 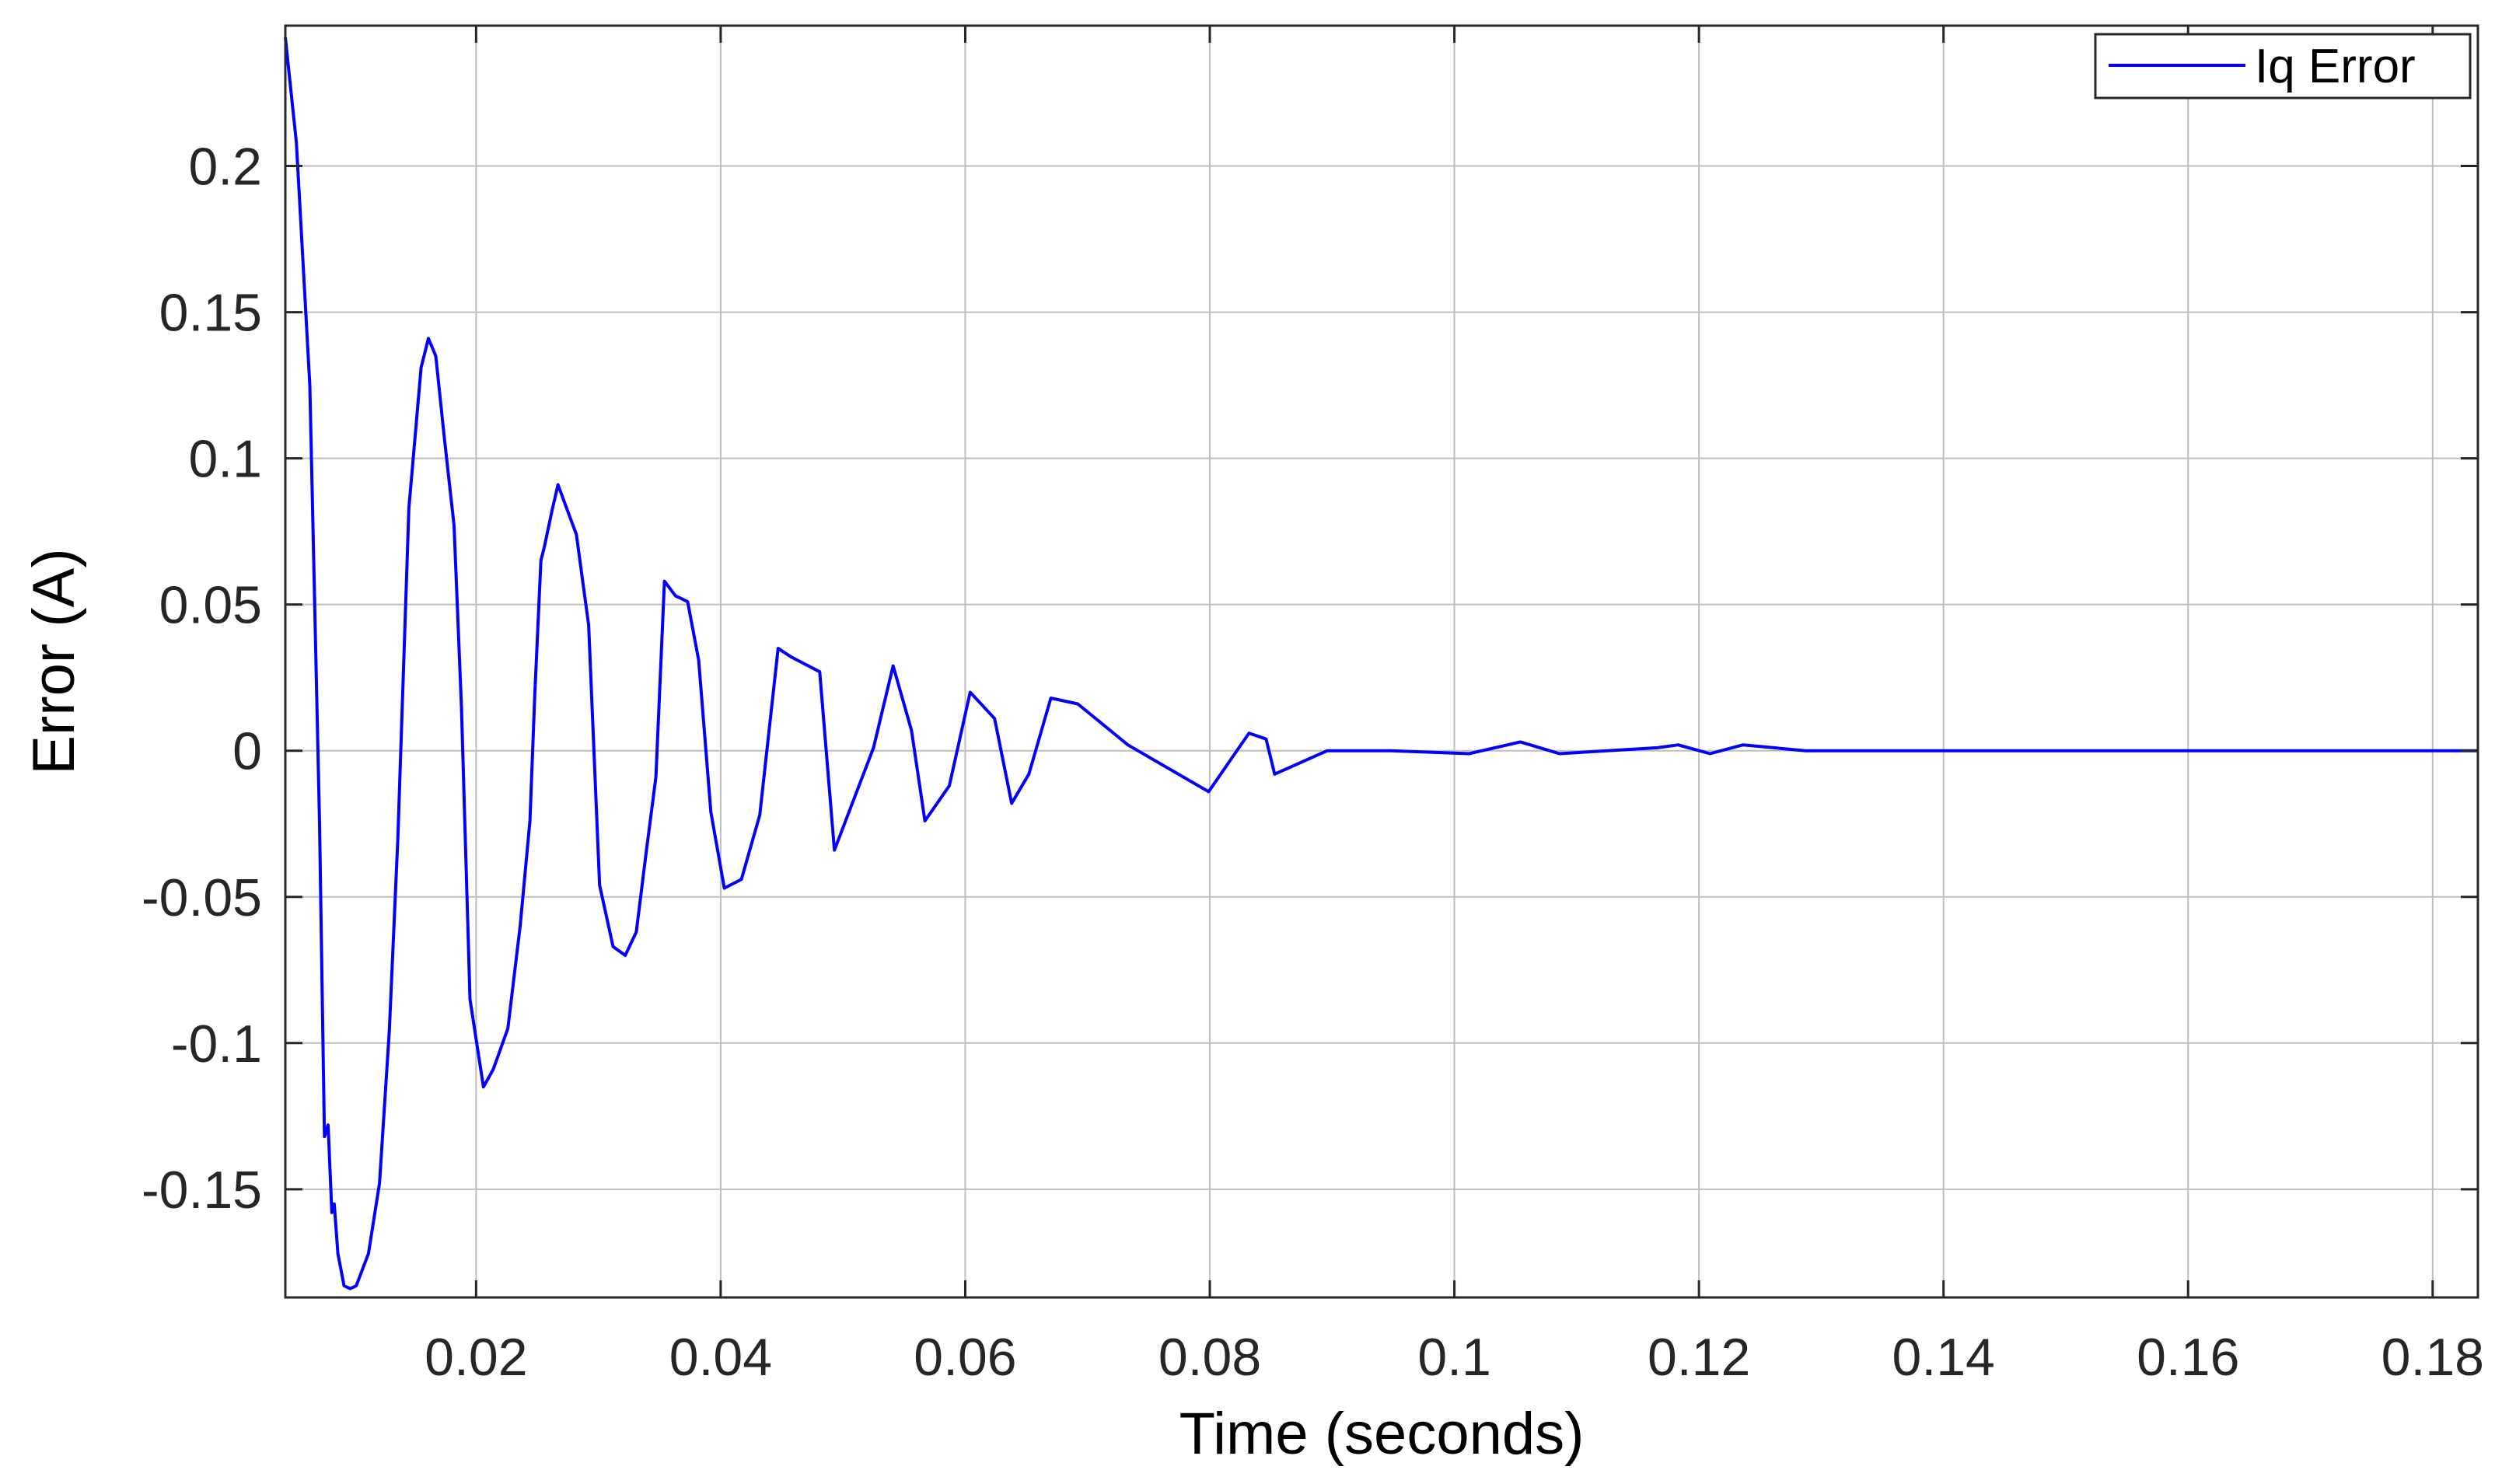 I want to click on x-tick-label: 0.18, so click(x=2432, y=1357).